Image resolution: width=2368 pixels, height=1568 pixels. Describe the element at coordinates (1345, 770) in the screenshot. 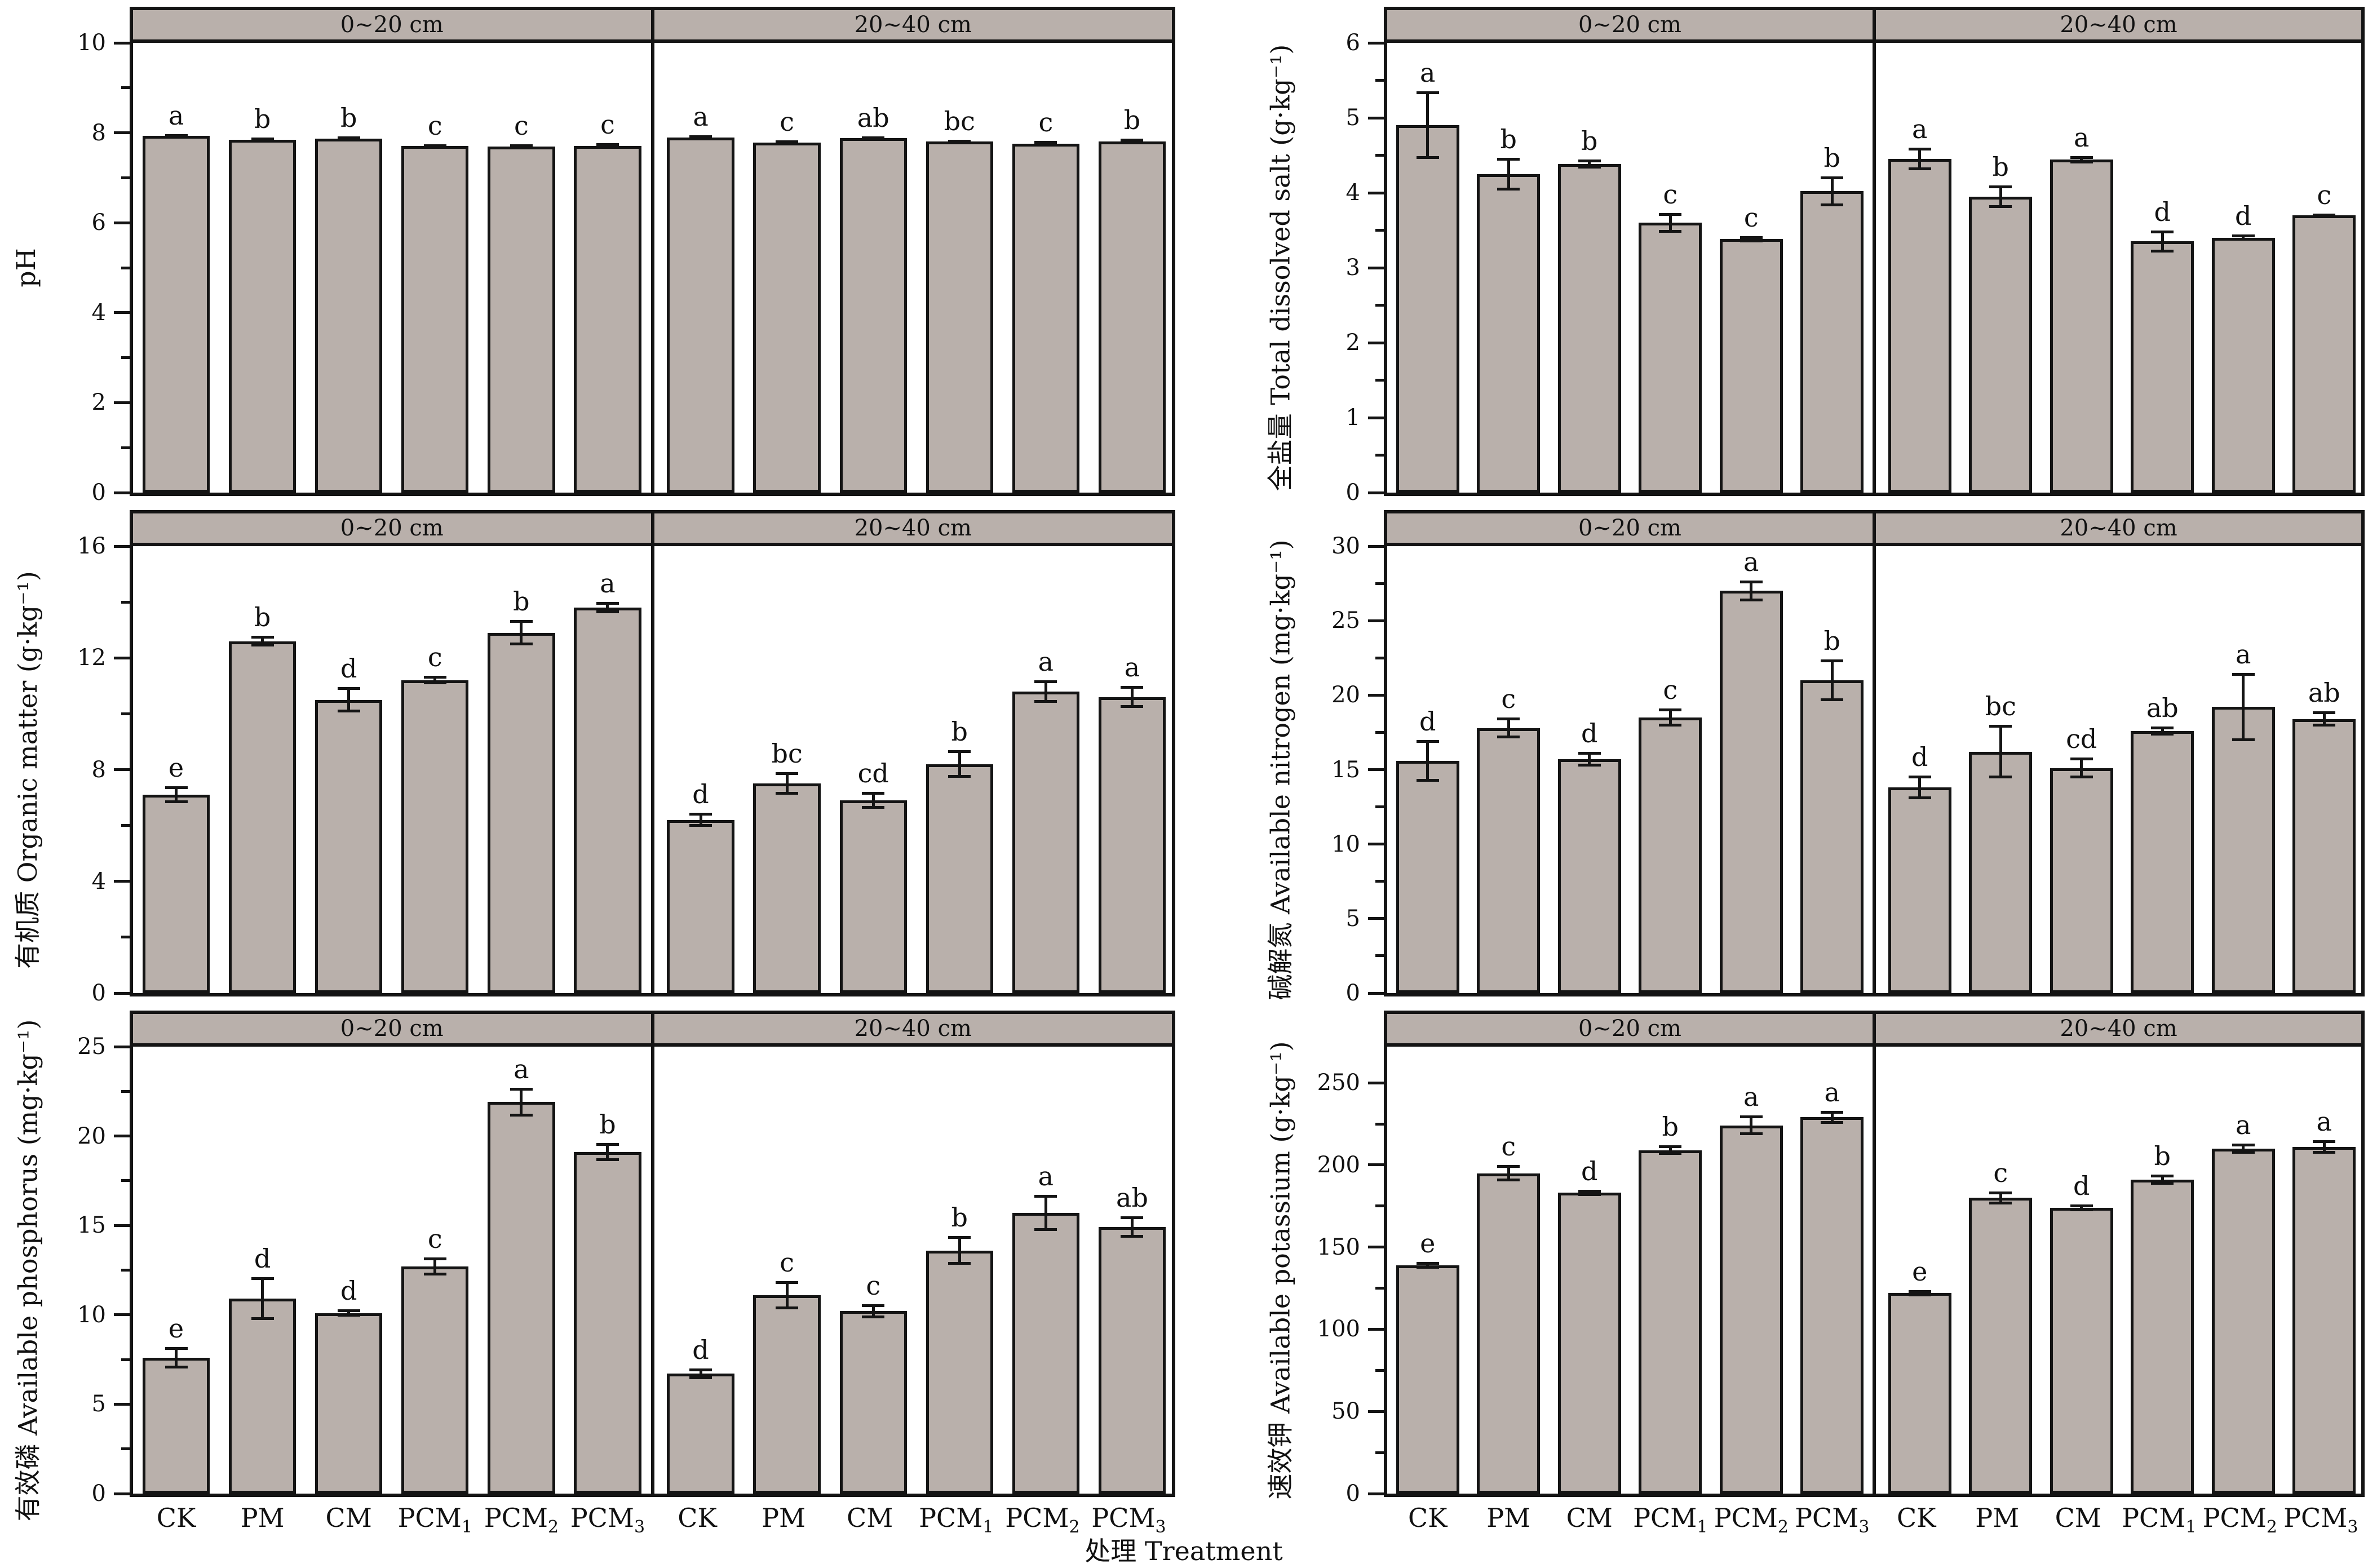

I see `y-tick-label: 15` at that location.